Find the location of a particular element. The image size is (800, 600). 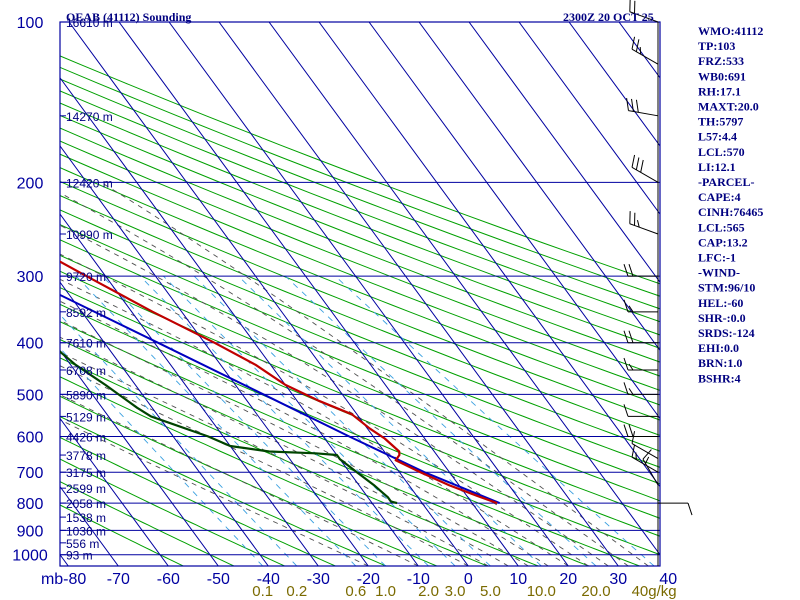

isotherm-line is located at coordinates (614, 84).